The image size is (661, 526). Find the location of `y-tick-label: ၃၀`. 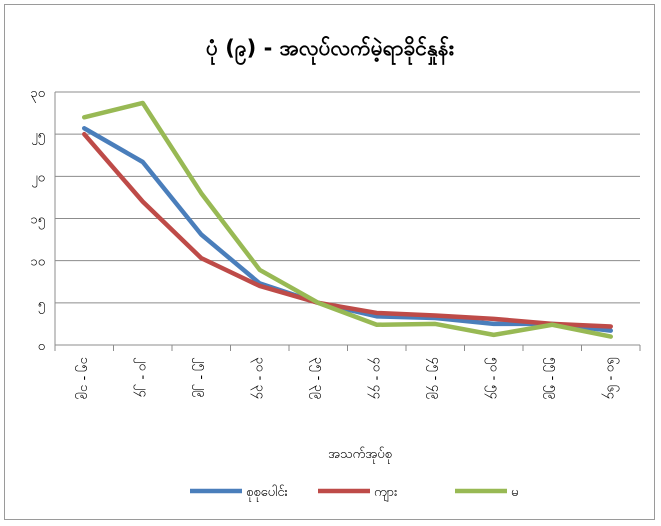

y-tick-label: ၃၀ is located at coordinates (37, 94).